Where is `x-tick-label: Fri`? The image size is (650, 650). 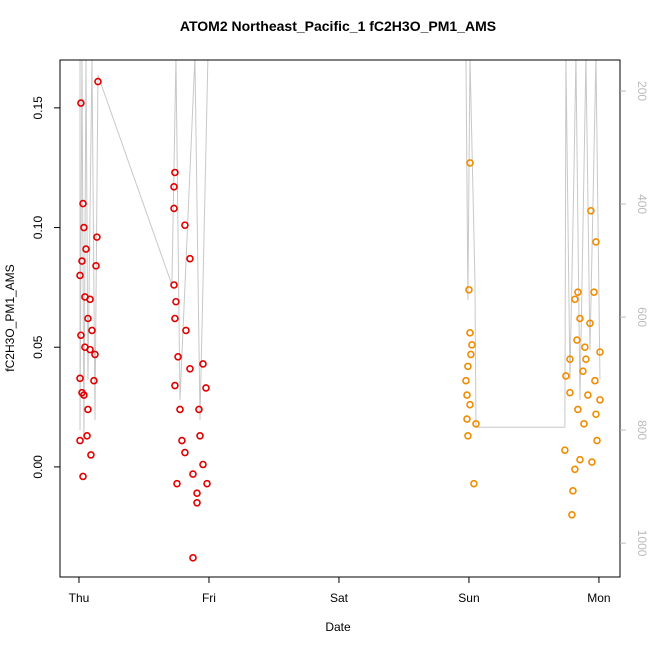 x-tick-label: Fri is located at coordinates (209, 598).